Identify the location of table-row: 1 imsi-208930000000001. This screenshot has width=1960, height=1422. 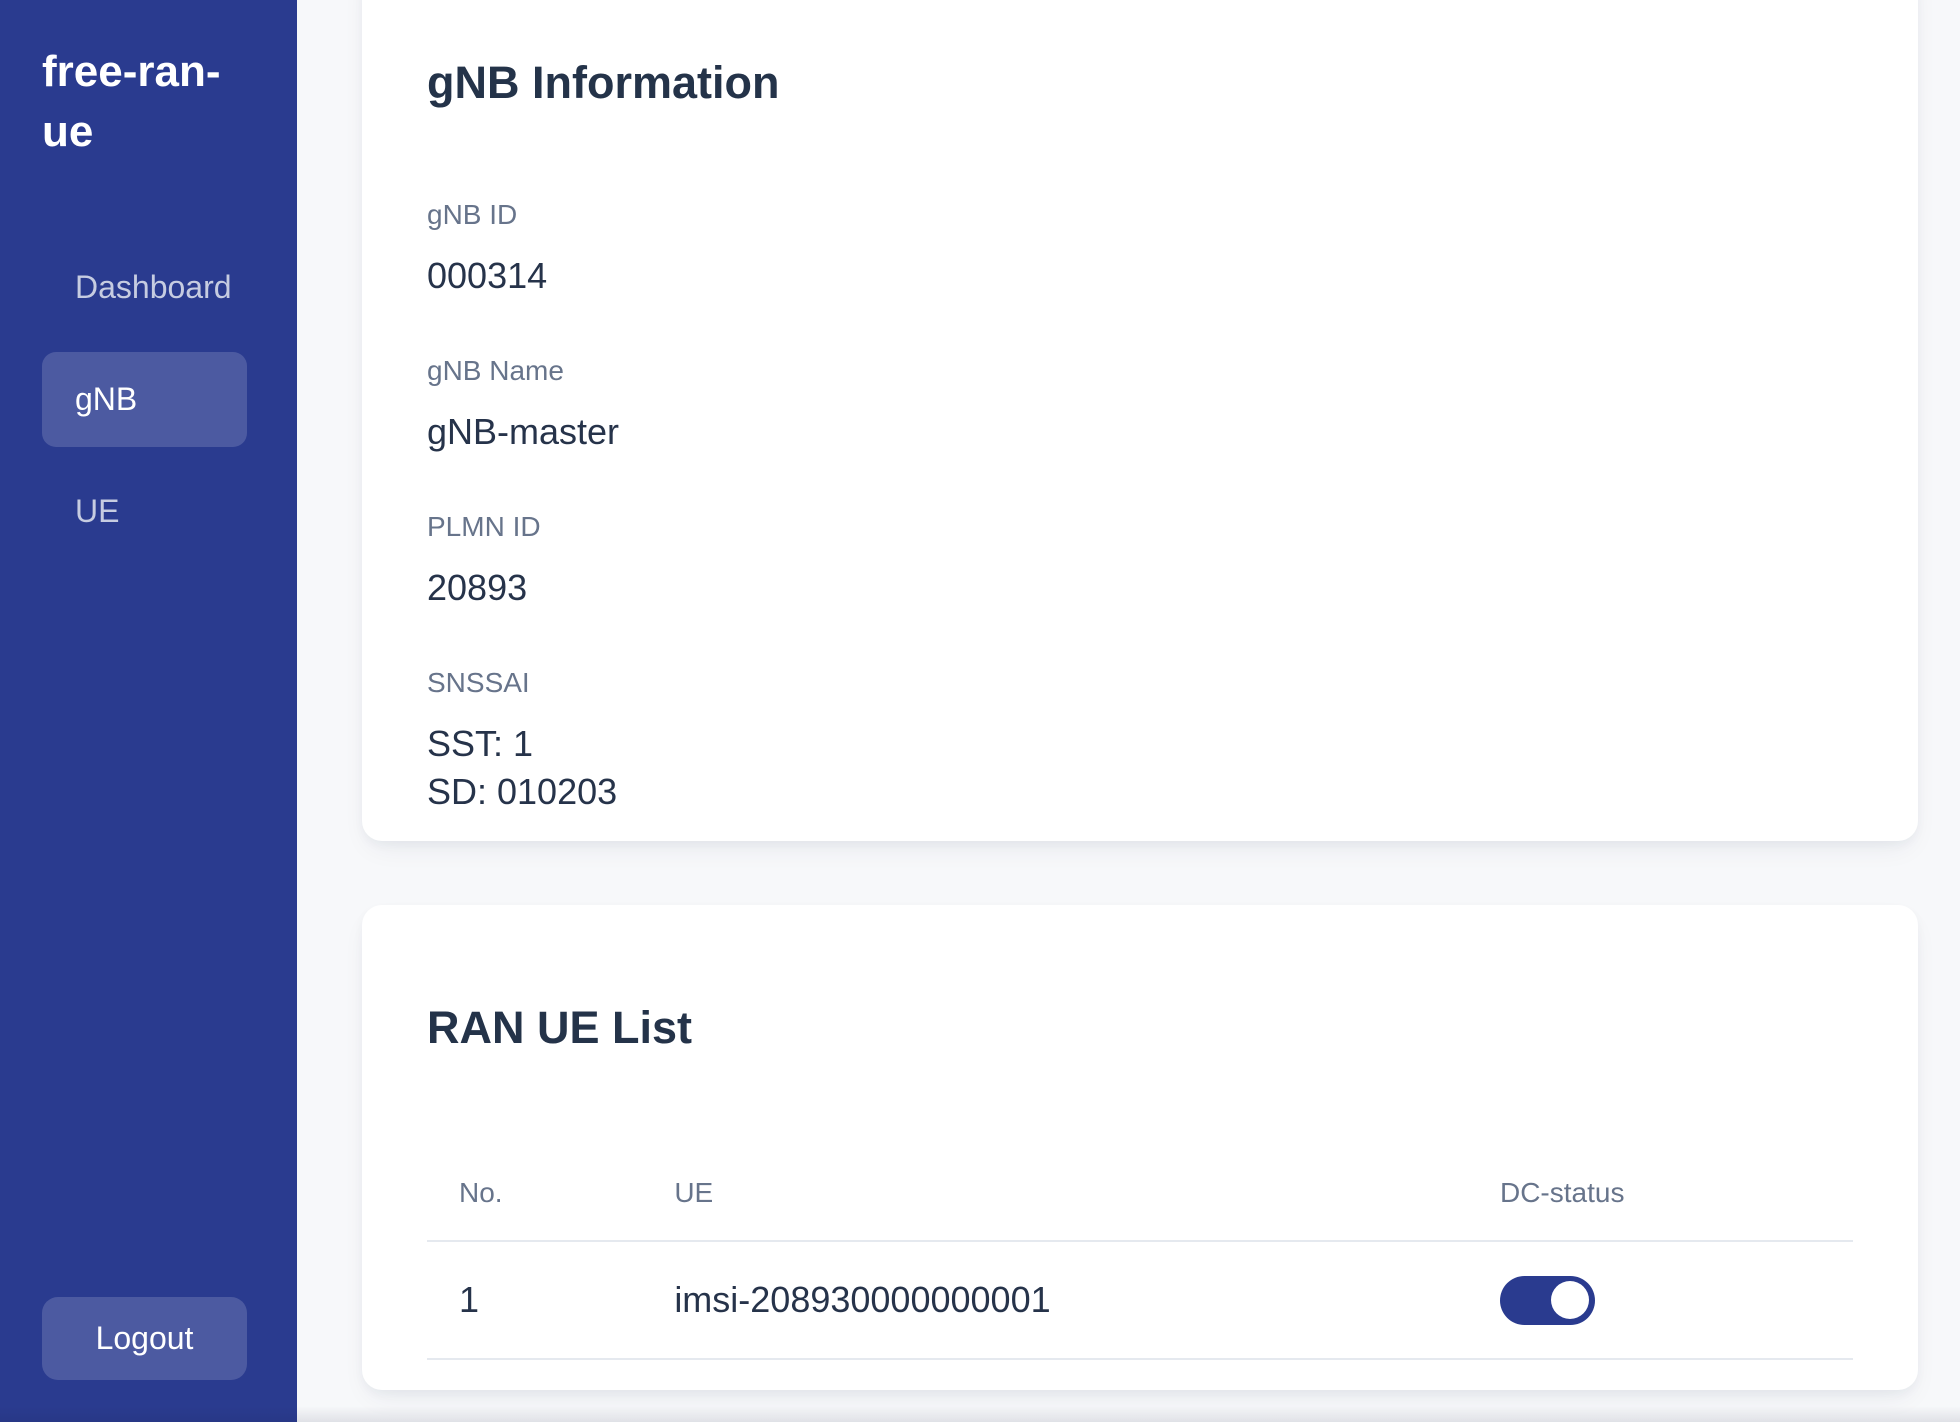
(1140, 1301).